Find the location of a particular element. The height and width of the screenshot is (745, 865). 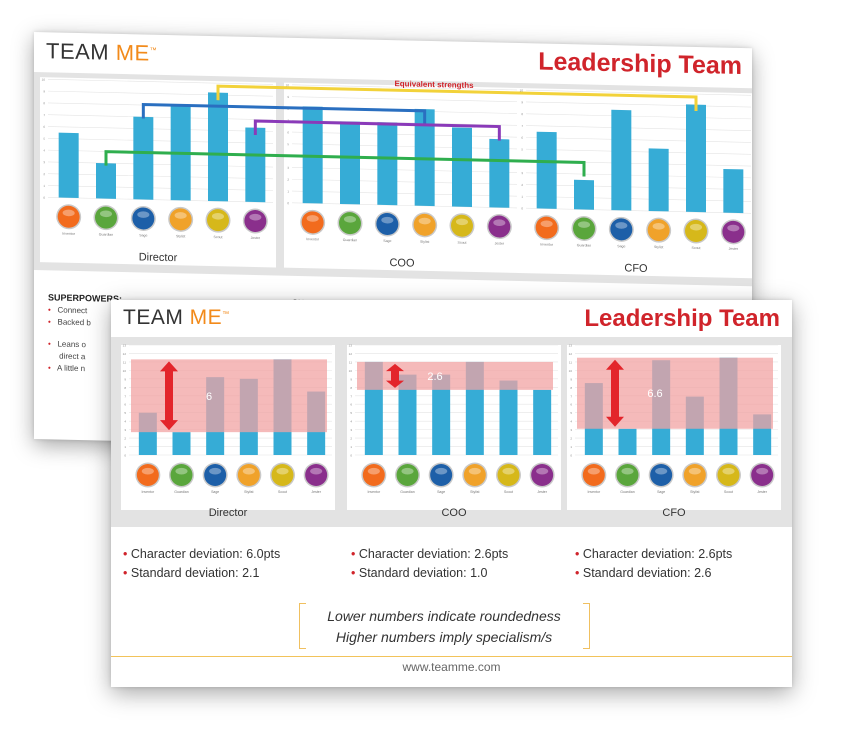

quote-bracket-right is located at coordinates (586, 626).